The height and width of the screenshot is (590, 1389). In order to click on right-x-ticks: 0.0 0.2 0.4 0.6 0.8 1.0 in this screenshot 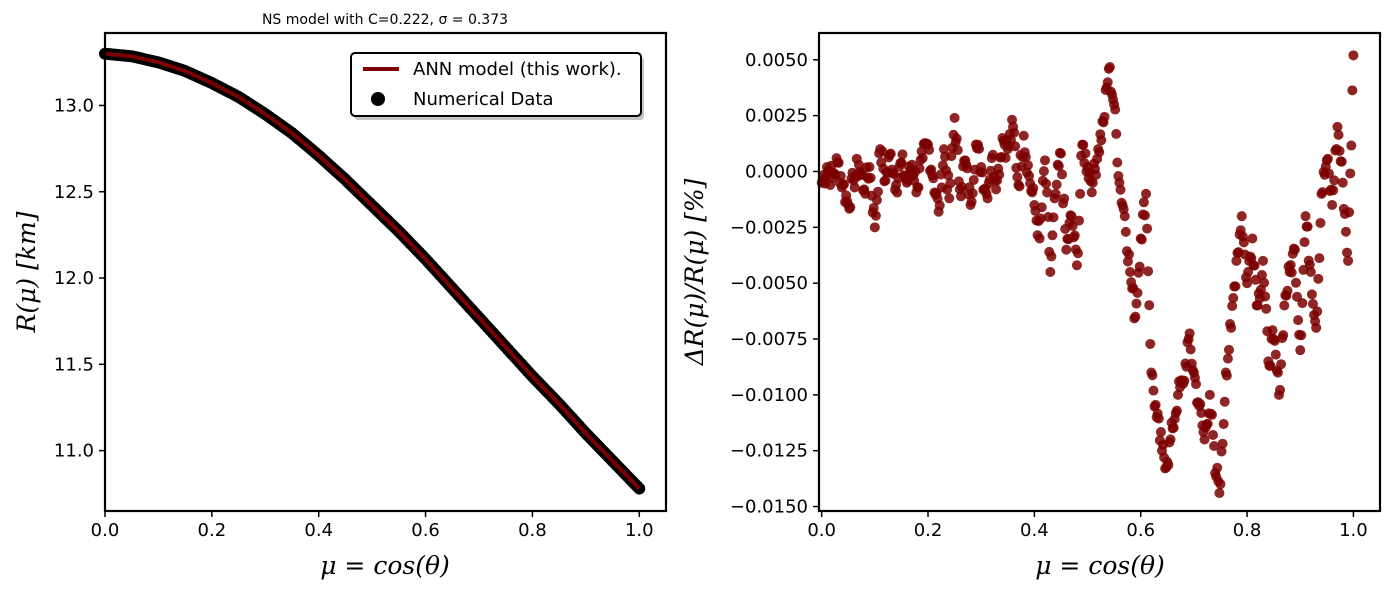, I will do `click(1087, 526)`.